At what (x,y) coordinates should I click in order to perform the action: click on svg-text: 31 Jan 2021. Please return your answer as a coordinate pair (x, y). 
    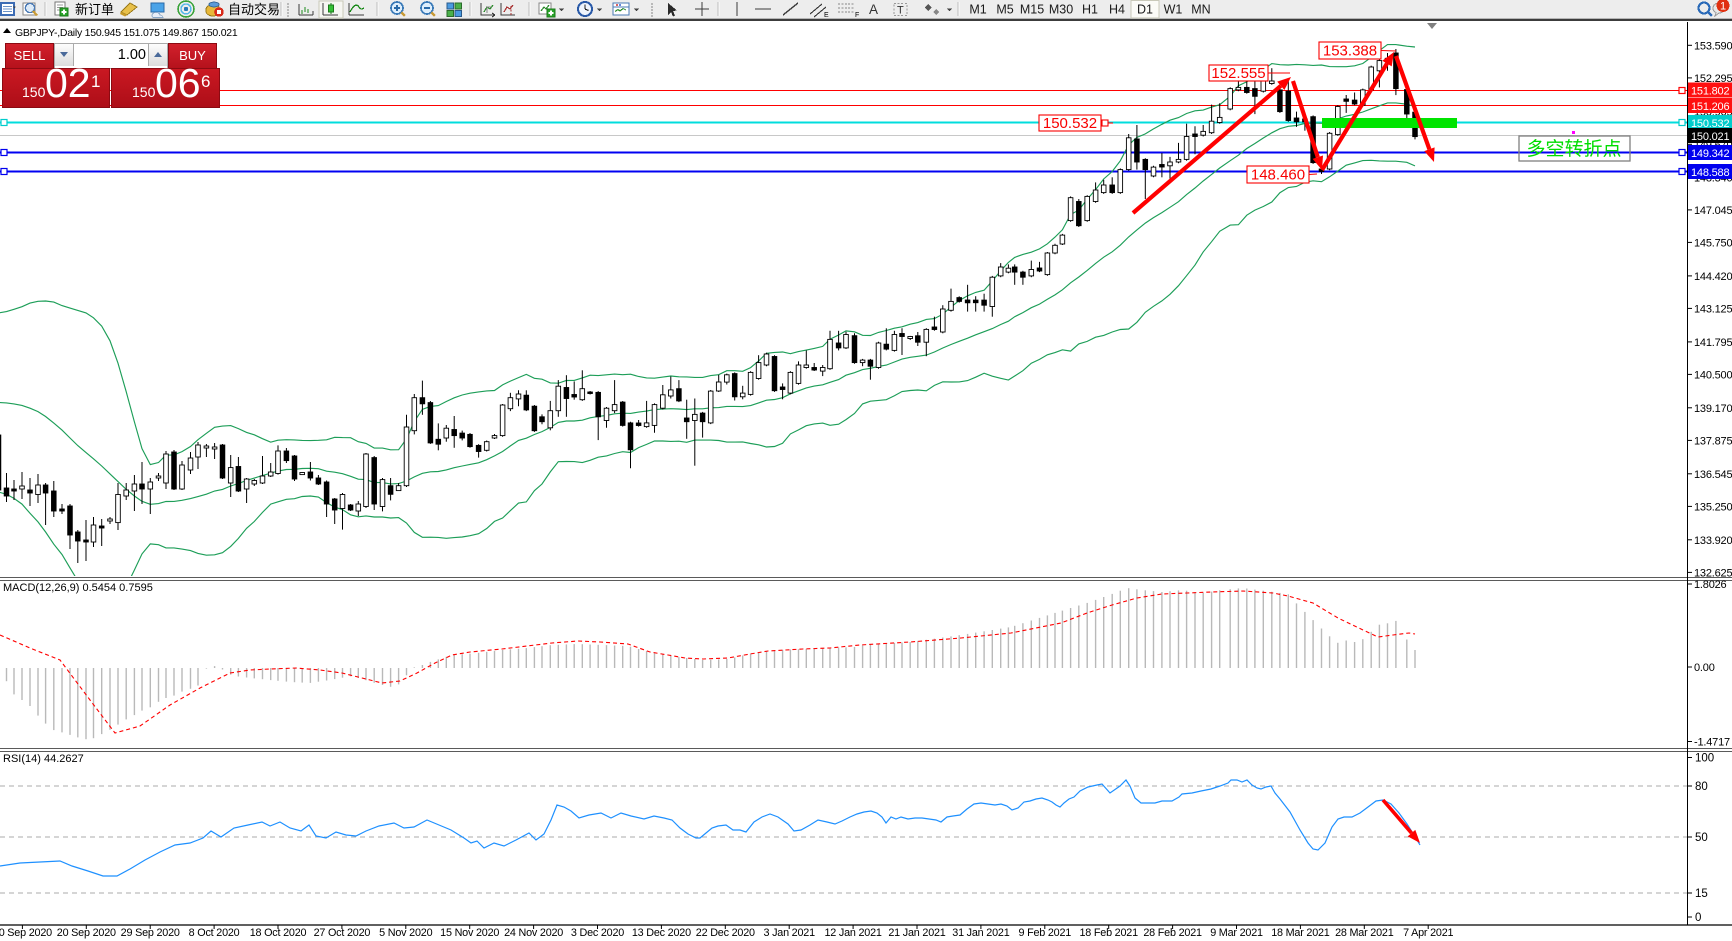
    Looking at the image, I should click on (980, 933).